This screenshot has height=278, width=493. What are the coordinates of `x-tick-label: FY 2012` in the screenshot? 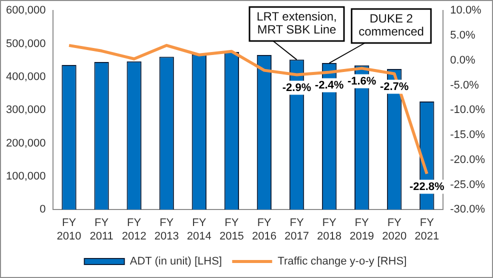 It's located at (134, 229).